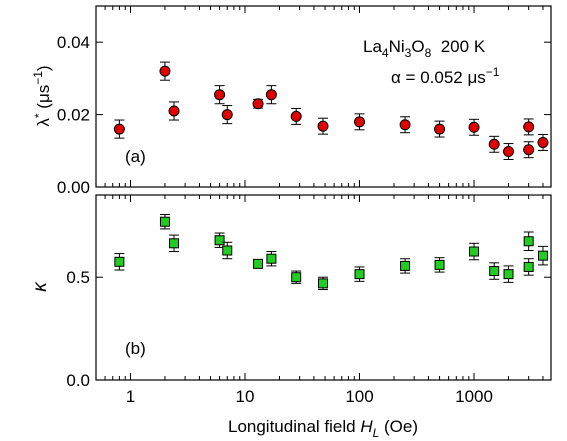 This screenshot has height=441, width=567. What do you see at coordinates (245, 396) in the screenshot?
I see `x-tick-label: 10` at bounding box center [245, 396].